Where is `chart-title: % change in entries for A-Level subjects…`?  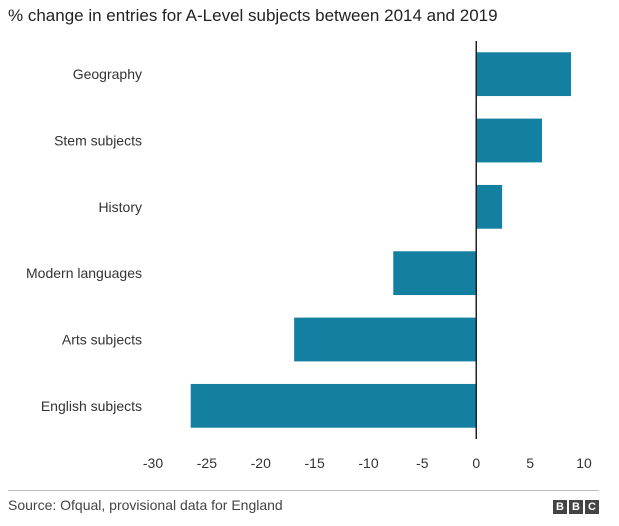 chart-title: % change in entries for A-Level subjects… is located at coordinates (253, 15).